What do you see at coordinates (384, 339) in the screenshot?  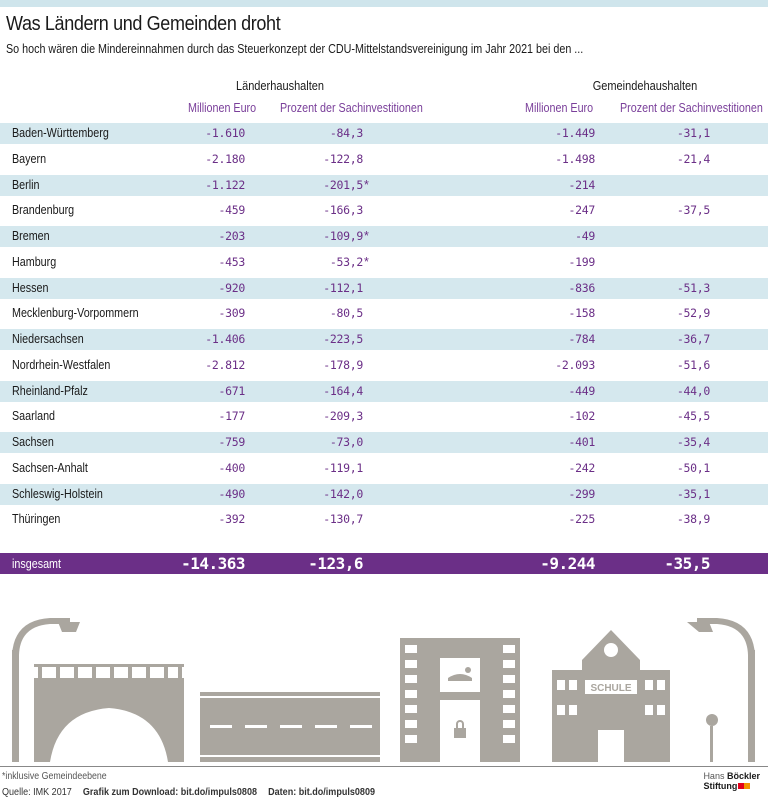 I see `table-row: Niedersachsen -1.406 -223,5 -784 -36,7` at bounding box center [384, 339].